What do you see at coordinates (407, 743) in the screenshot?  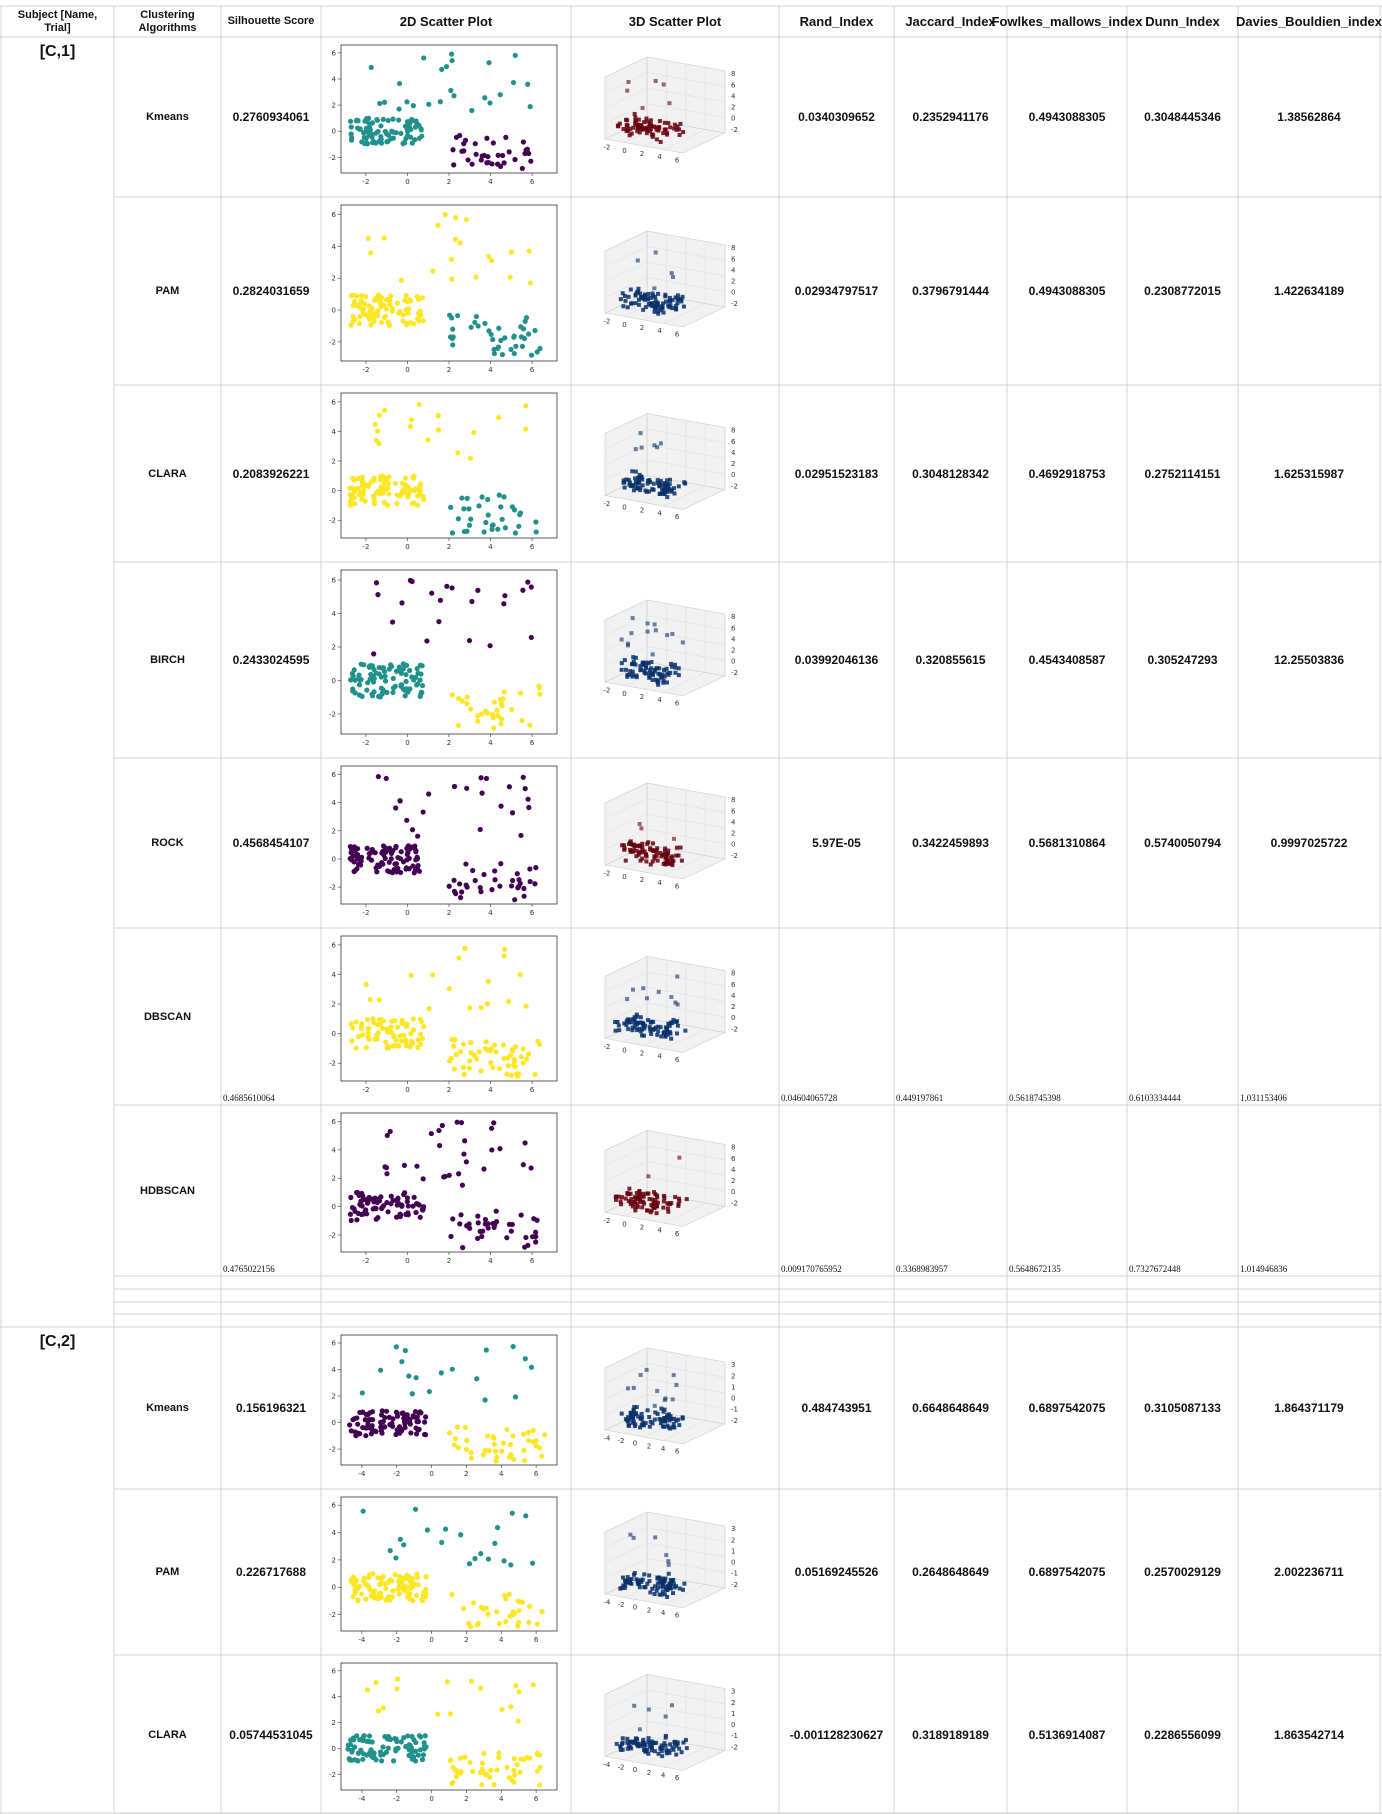 I see `x-tick-label: 0` at bounding box center [407, 743].